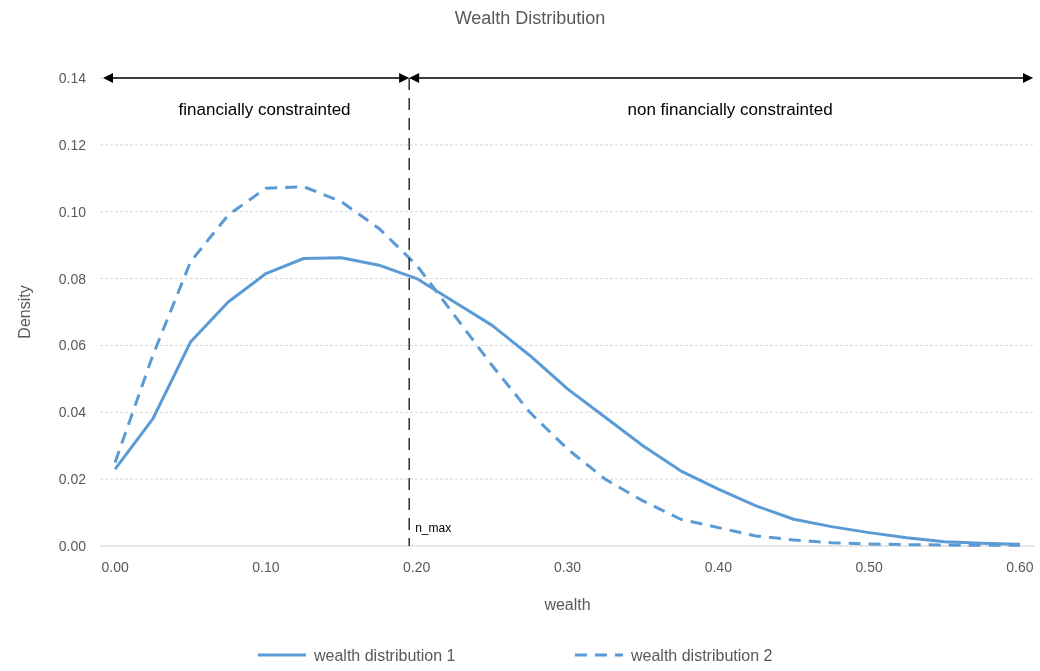 The height and width of the screenshot is (671, 1040). What do you see at coordinates (266, 567) in the screenshot?
I see `x-tick-label: 0.10` at bounding box center [266, 567].